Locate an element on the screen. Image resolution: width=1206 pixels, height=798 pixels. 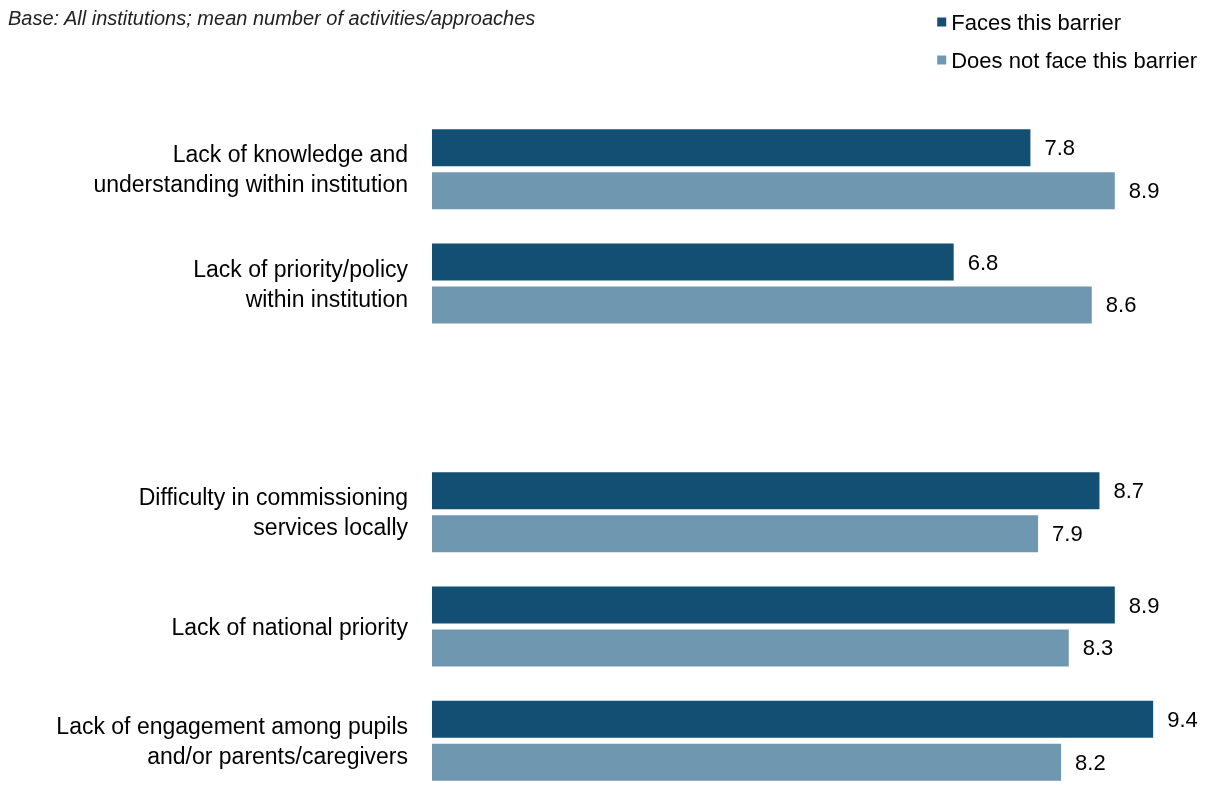
legend-label: Faces this barrier is located at coordinates (1036, 22).